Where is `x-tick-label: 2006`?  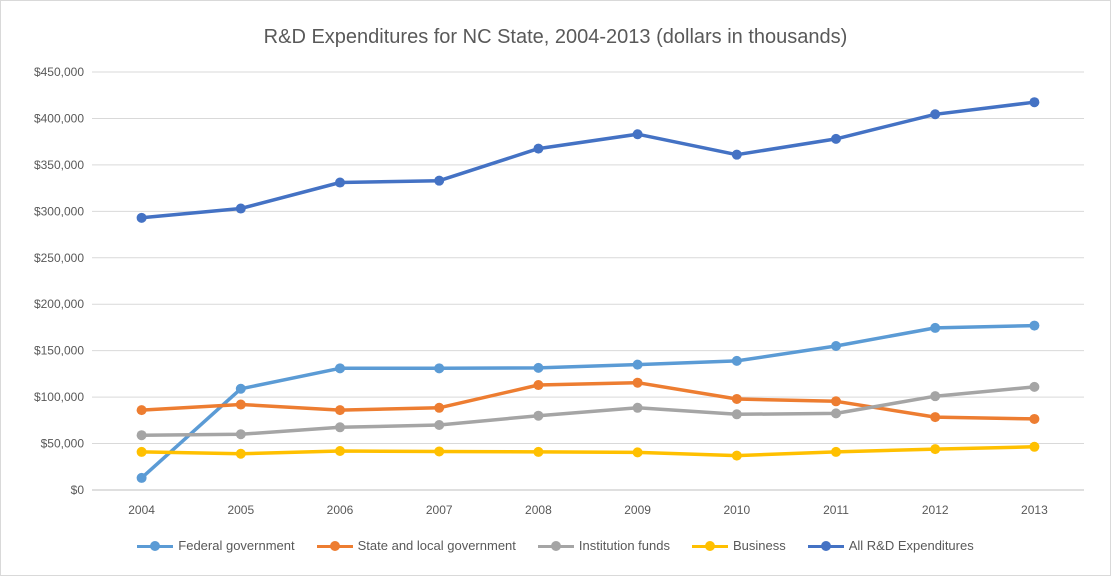
x-tick-label: 2006 is located at coordinates (340, 510).